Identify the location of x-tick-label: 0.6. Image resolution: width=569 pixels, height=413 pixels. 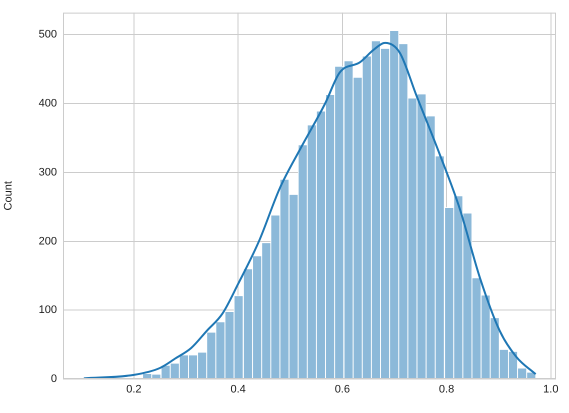
(342, 390).